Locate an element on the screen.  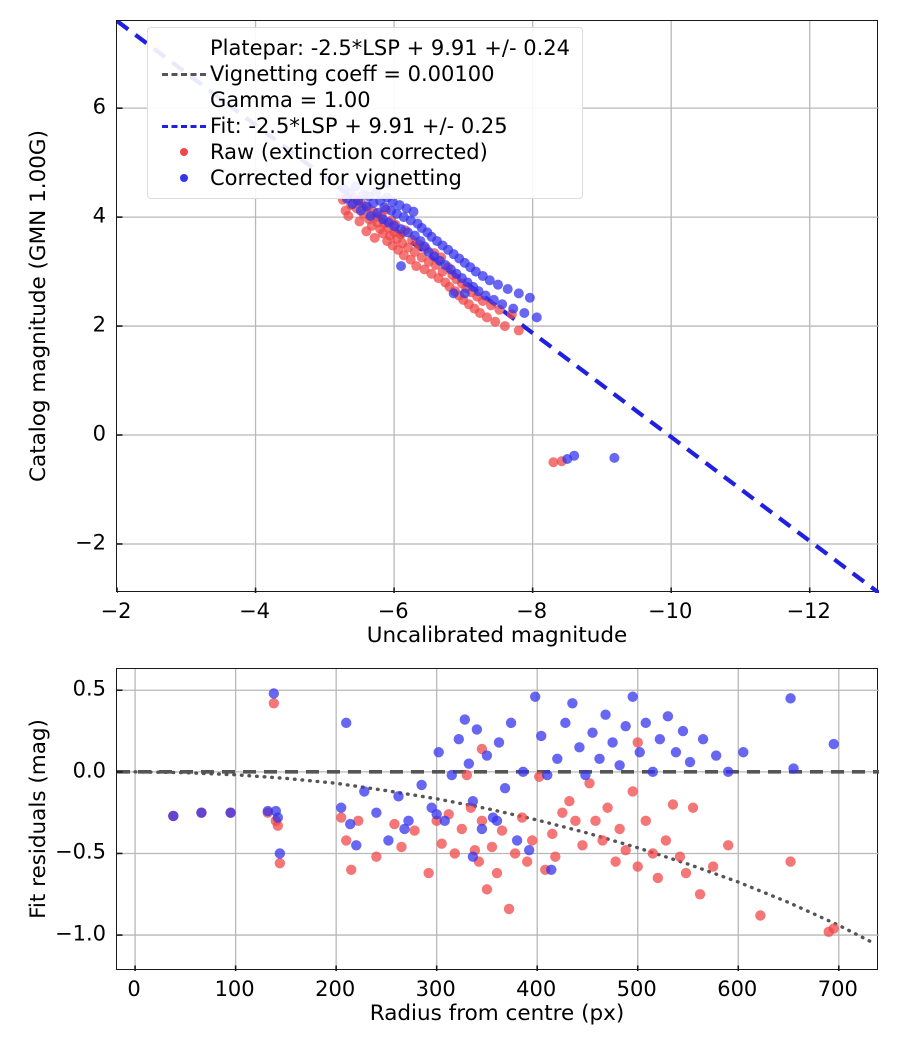
x-tick-label: 400 is located at coordinates (536, 989).